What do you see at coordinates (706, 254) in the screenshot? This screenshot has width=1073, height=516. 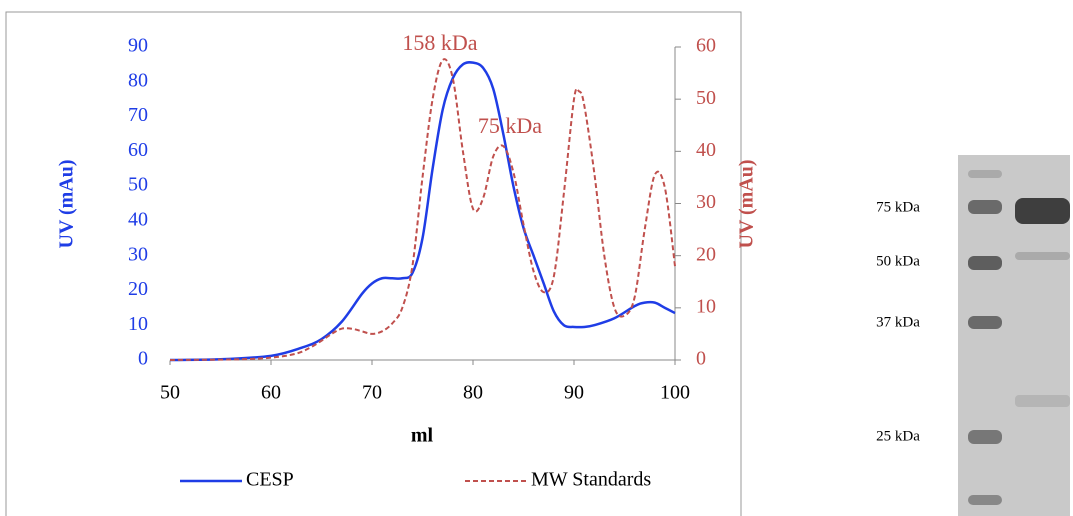 I see `y2-tick-label: 20` at bounding box center [706, 254].